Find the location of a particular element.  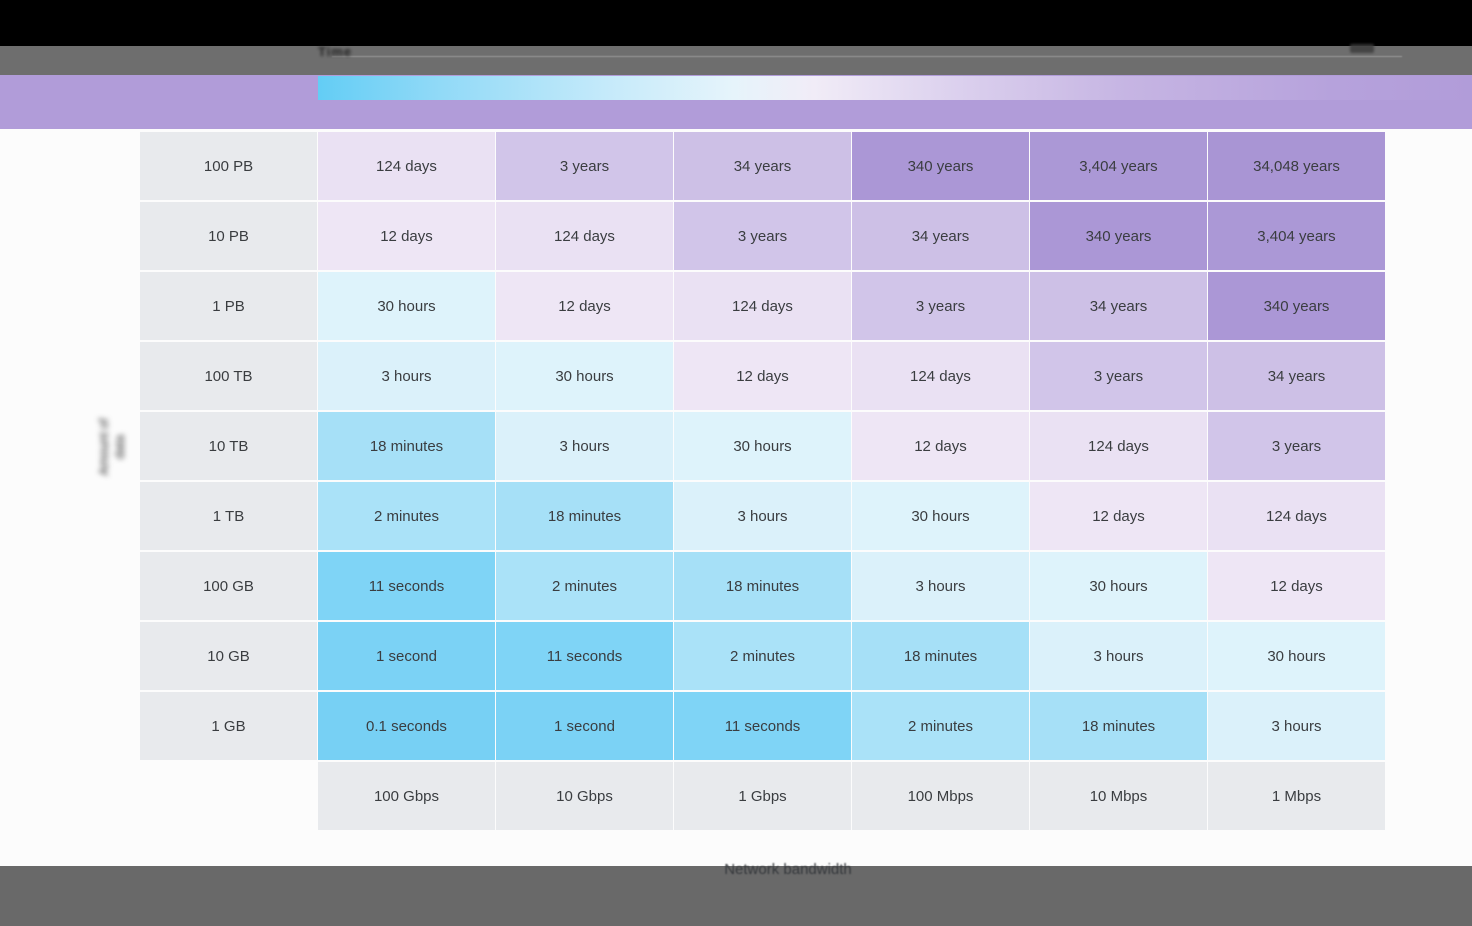

window-titlebar is located at coordinates (736, 23).